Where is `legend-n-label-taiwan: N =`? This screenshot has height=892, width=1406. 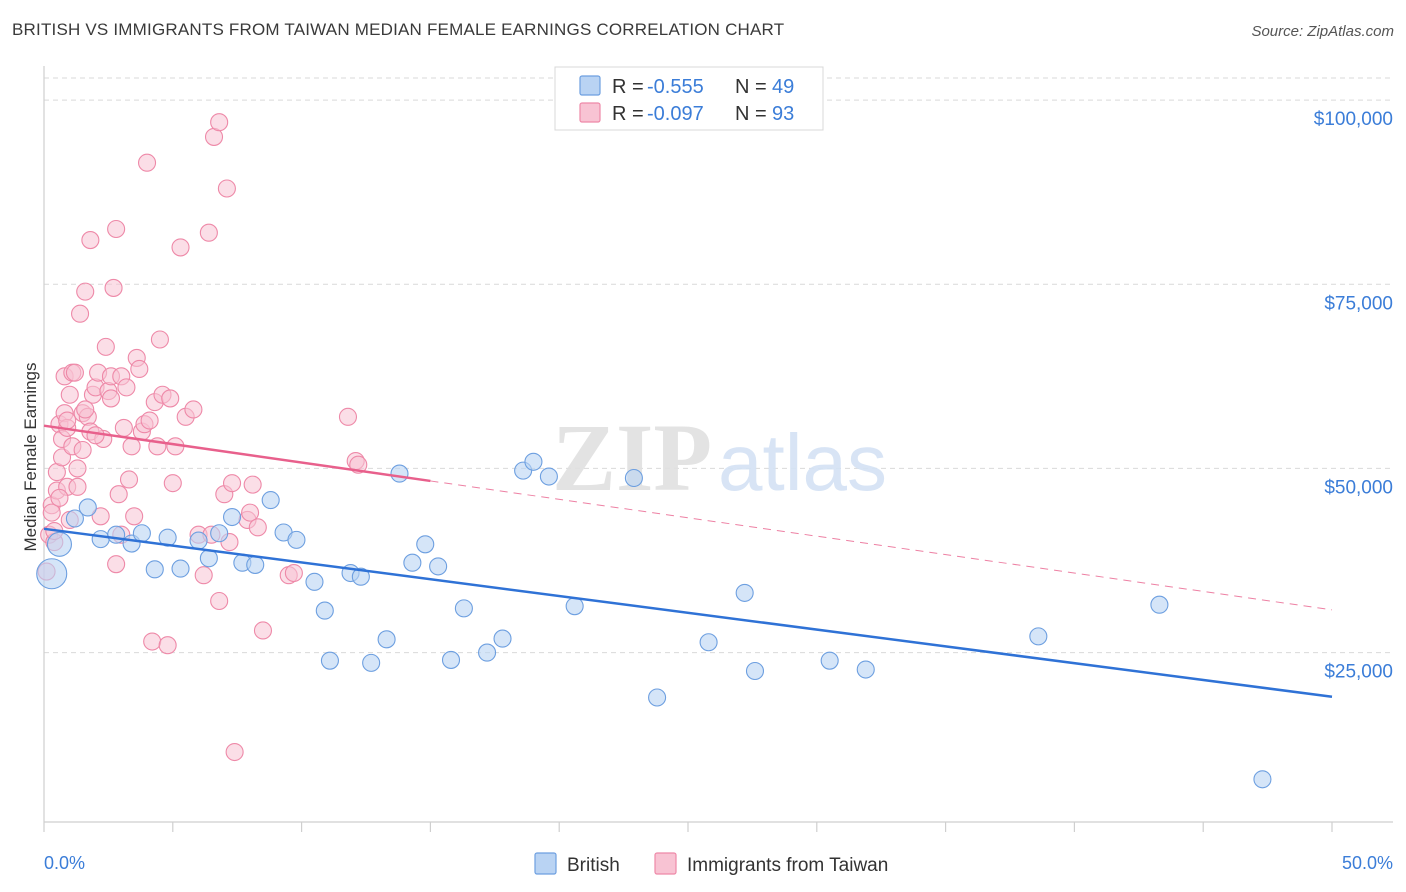 legend-n-label-taiwan: N = is located at coordinates (751, 114).